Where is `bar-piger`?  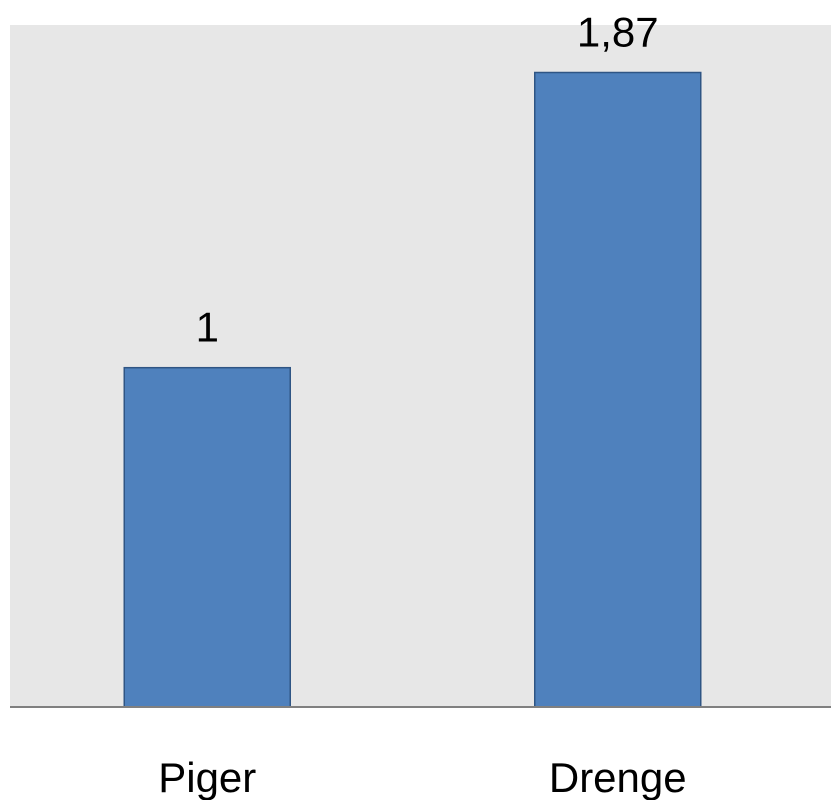 bar-piger is located at coordinates (207, 537).